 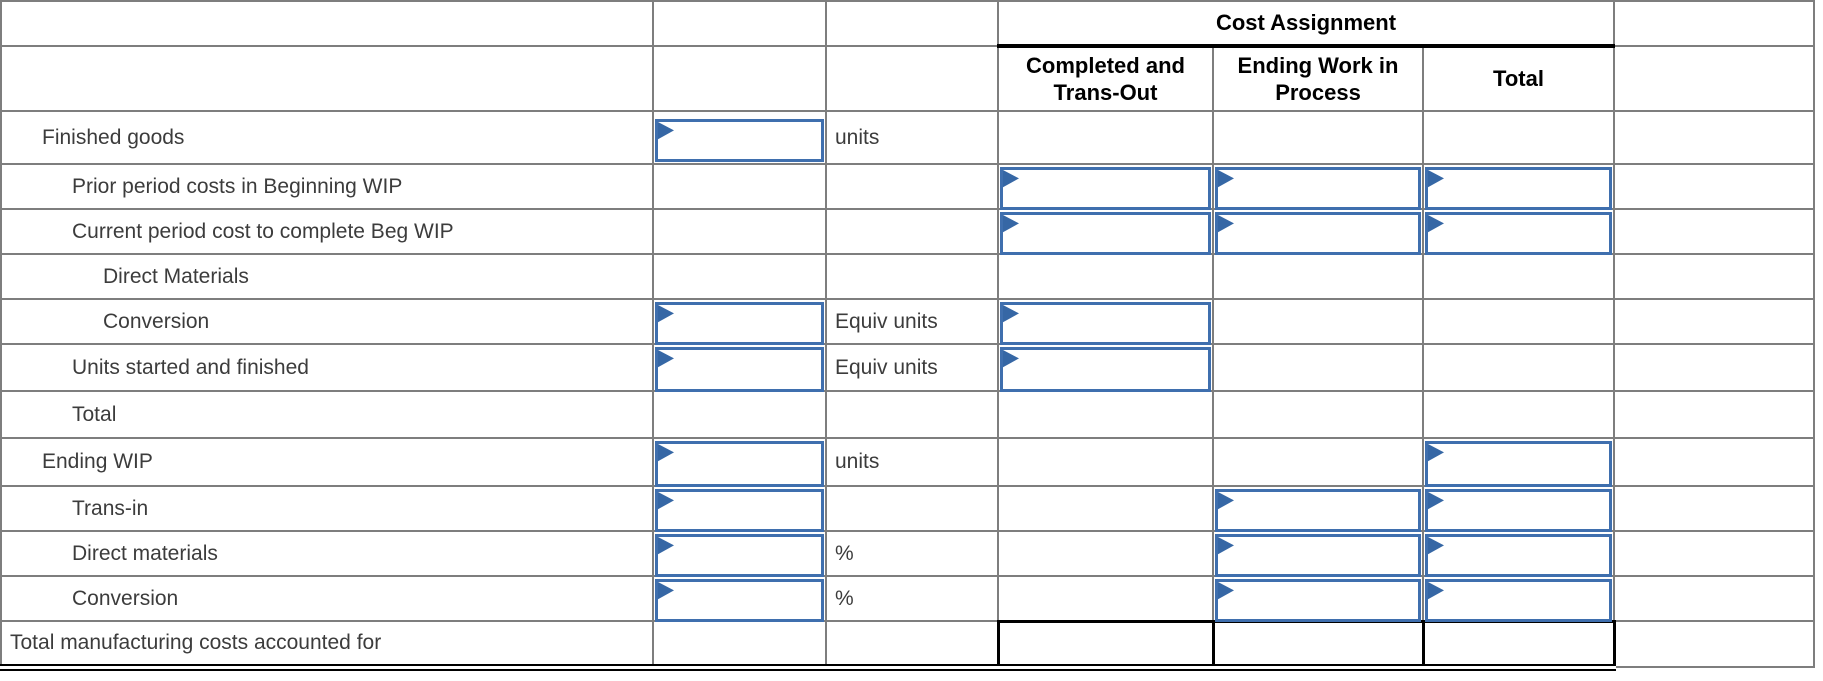 What do you see at coordinates (908, 321) in the screenshot?
I see `row-conversion-complete: Conversion Equiv units` at bounding box center [908, 321].